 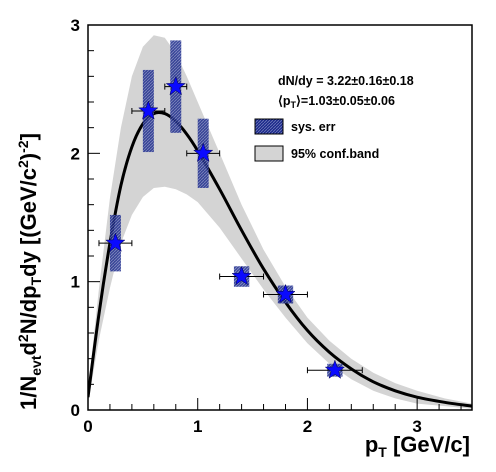 What do you see at coordinates (416, 426) in the screenshot?
I see `x-tick-label: 3` at bounding box center [416, 426].